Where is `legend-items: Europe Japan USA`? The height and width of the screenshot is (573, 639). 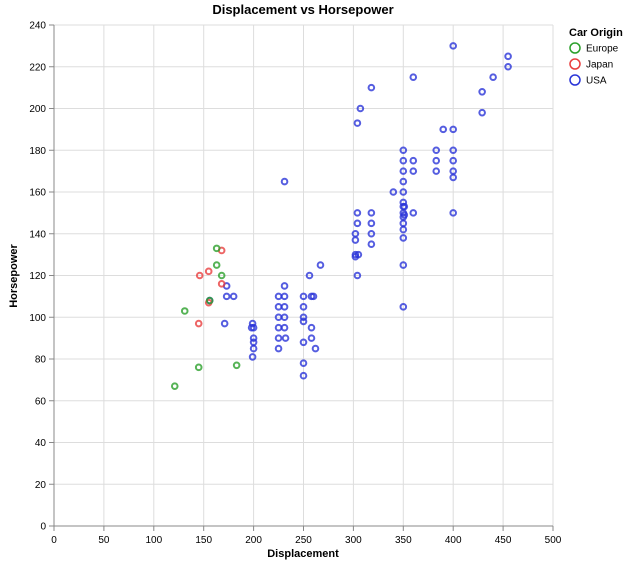
legend-items: Europe Japan USA is located at coordinates (594, 64).